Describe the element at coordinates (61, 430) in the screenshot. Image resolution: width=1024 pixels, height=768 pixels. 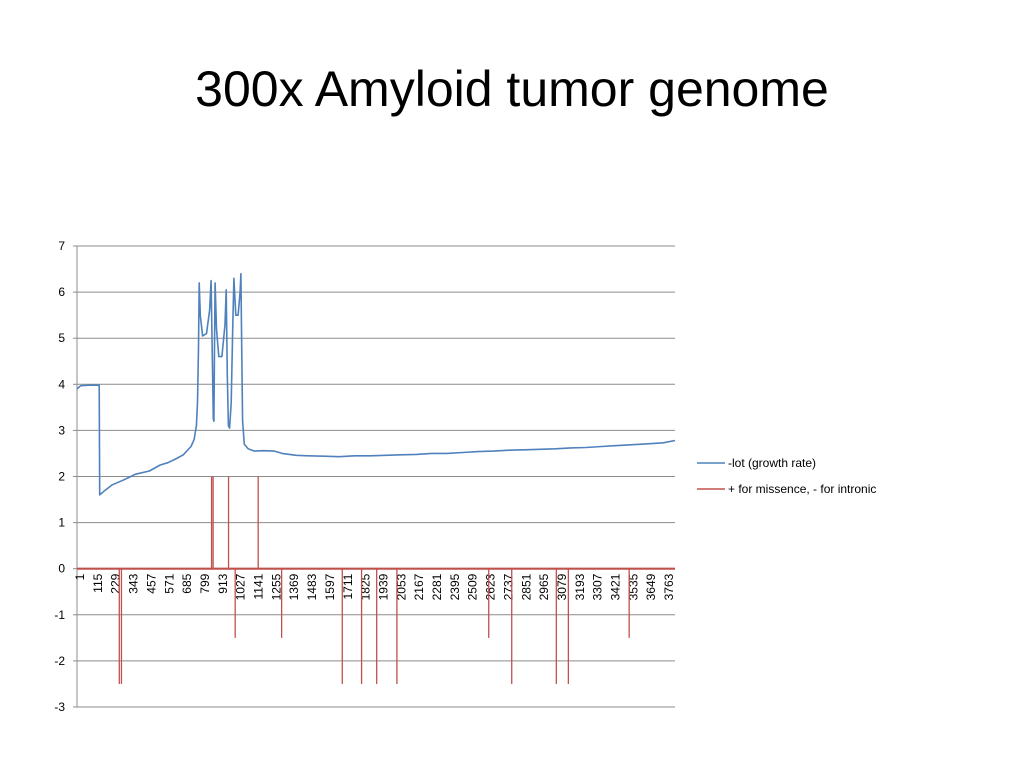
I see `y-tick-label: 3` at that location.